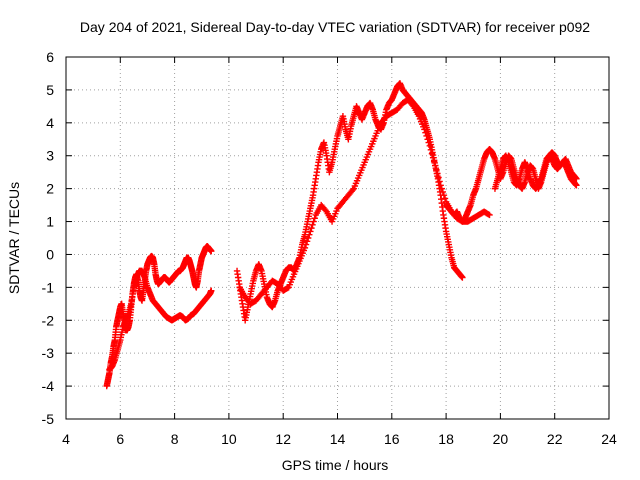  What do you see at coordinates (48, 386) in the screenshot?
I see `y-tick-label: -4` at bounding box center [48, 386].